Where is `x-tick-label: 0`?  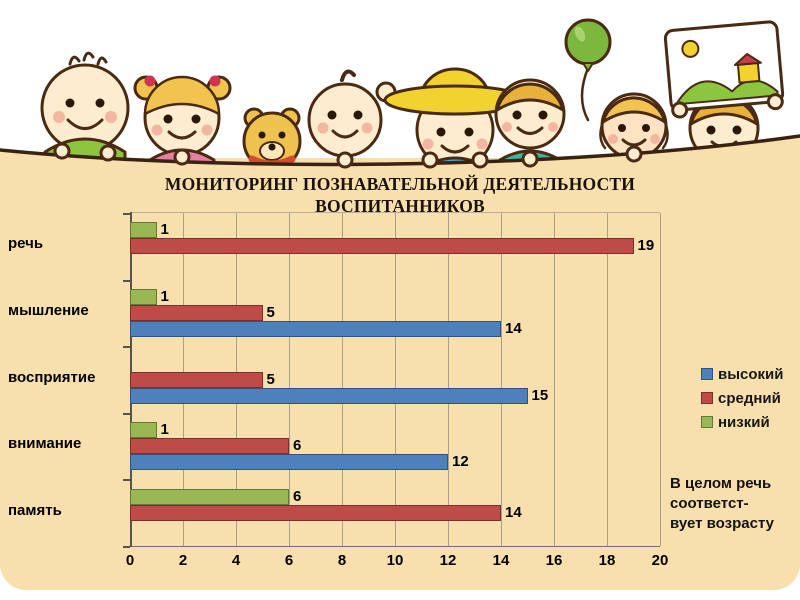 x-tick-label: 0 is located at coordinates (130, 560).